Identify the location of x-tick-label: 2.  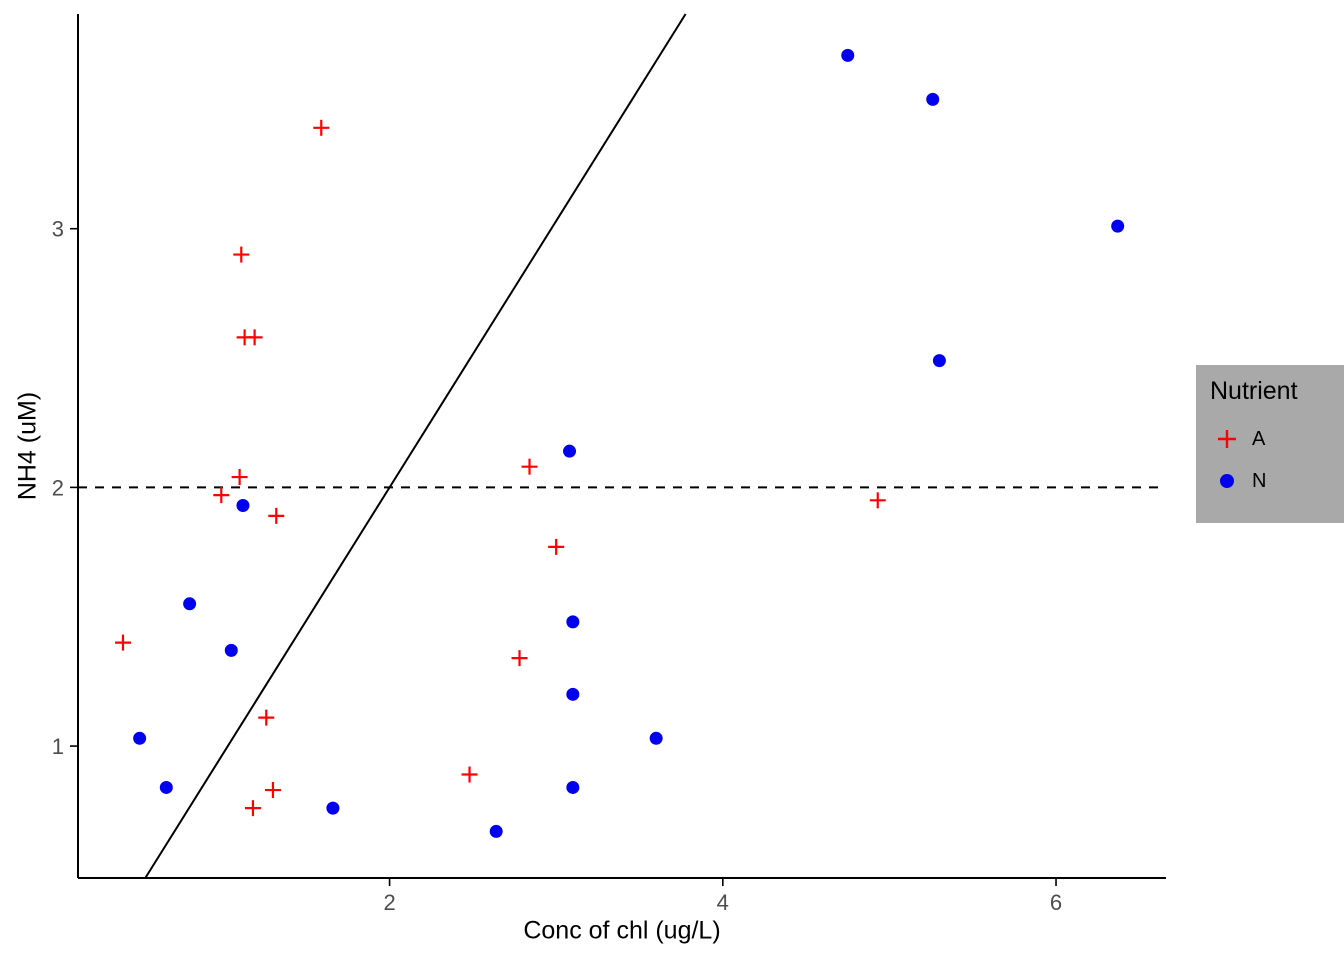
(389, 902).